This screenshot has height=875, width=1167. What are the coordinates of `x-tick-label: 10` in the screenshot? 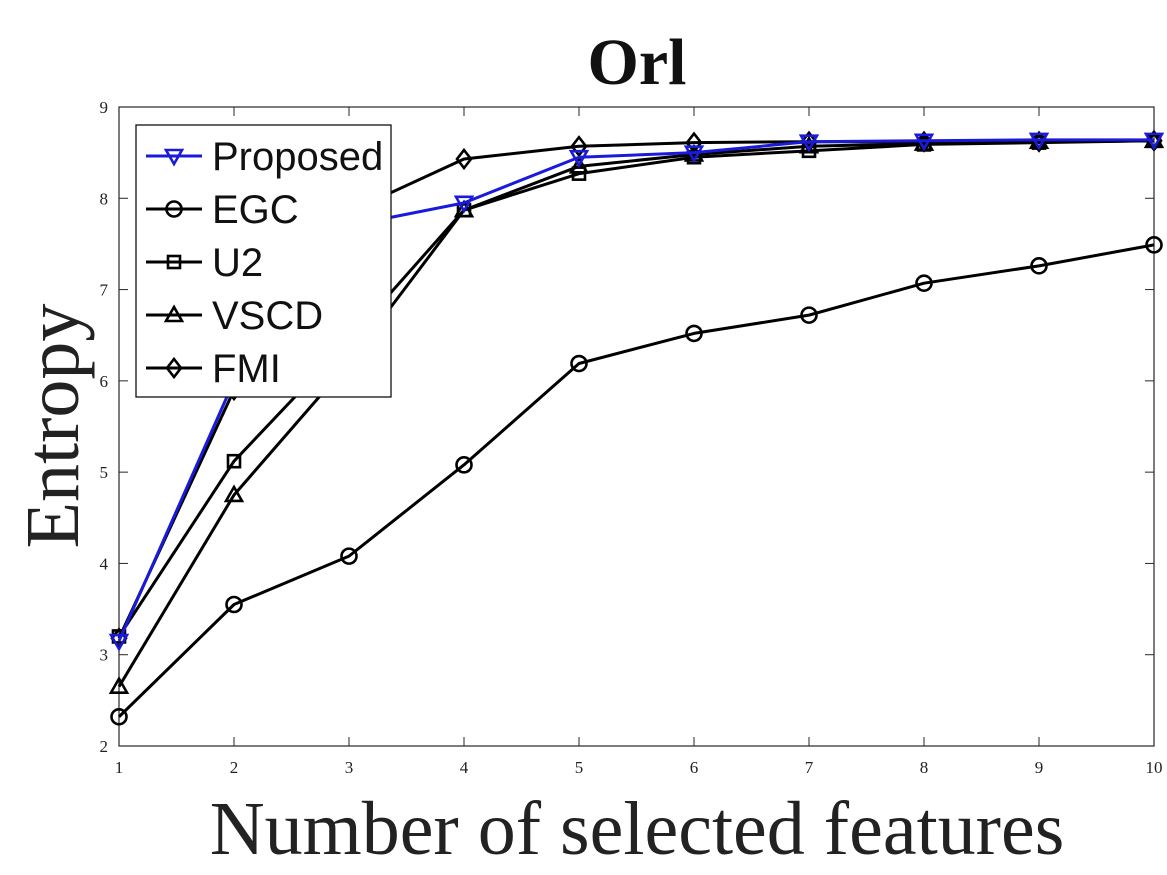 It's located at (1154, 767).